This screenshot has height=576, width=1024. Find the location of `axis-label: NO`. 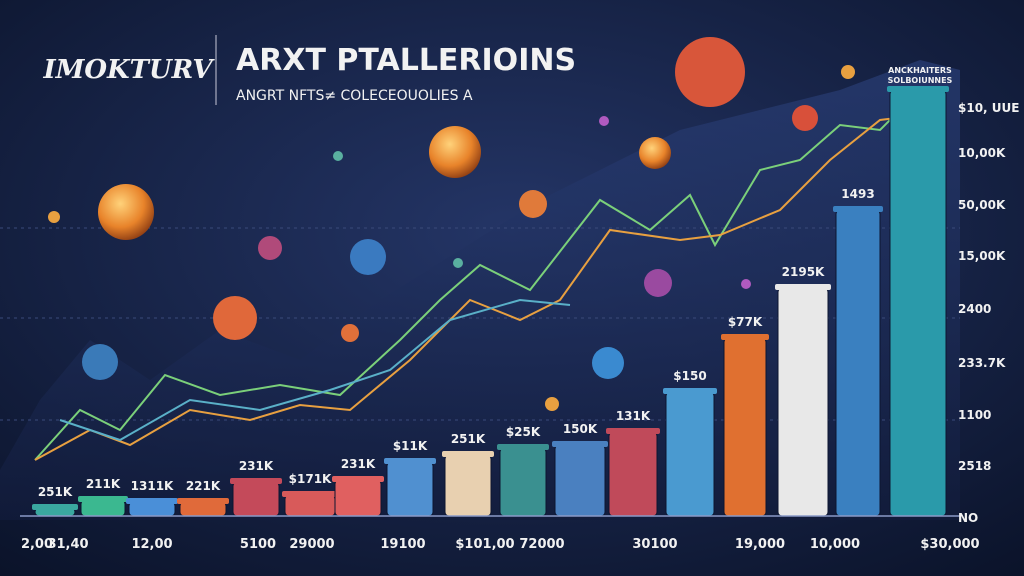

axis-label: NO is located at coordinates (968, 518).